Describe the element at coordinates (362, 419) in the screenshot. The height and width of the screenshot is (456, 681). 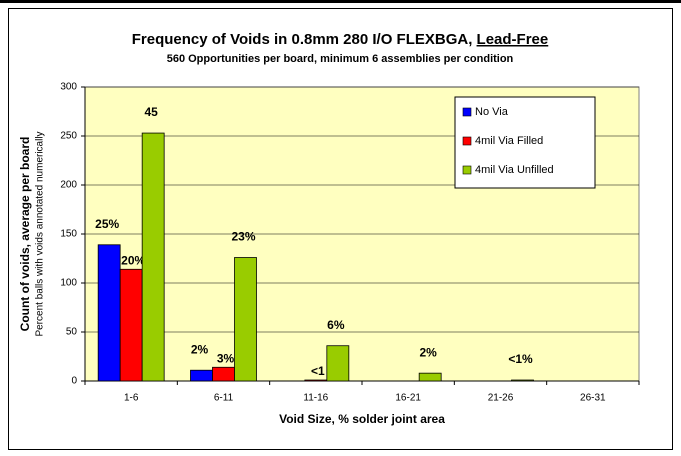
I see `x-axis-title: Void Size, % solder joint area` at that location.